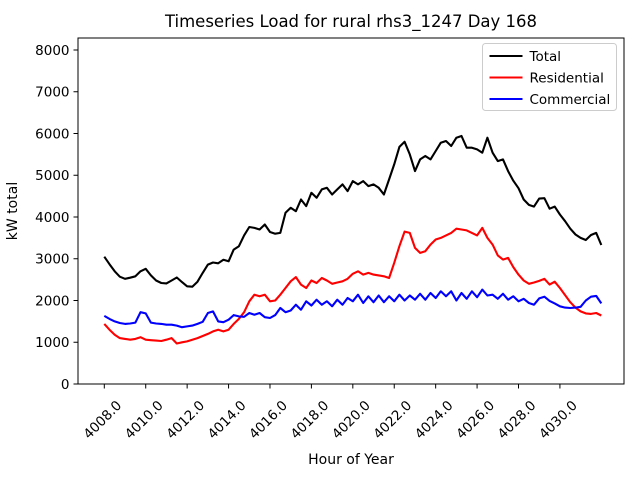  Describe the element at coordinates (52, 260) in the screenshot. I see `y-tick-label: 3000` at that location.